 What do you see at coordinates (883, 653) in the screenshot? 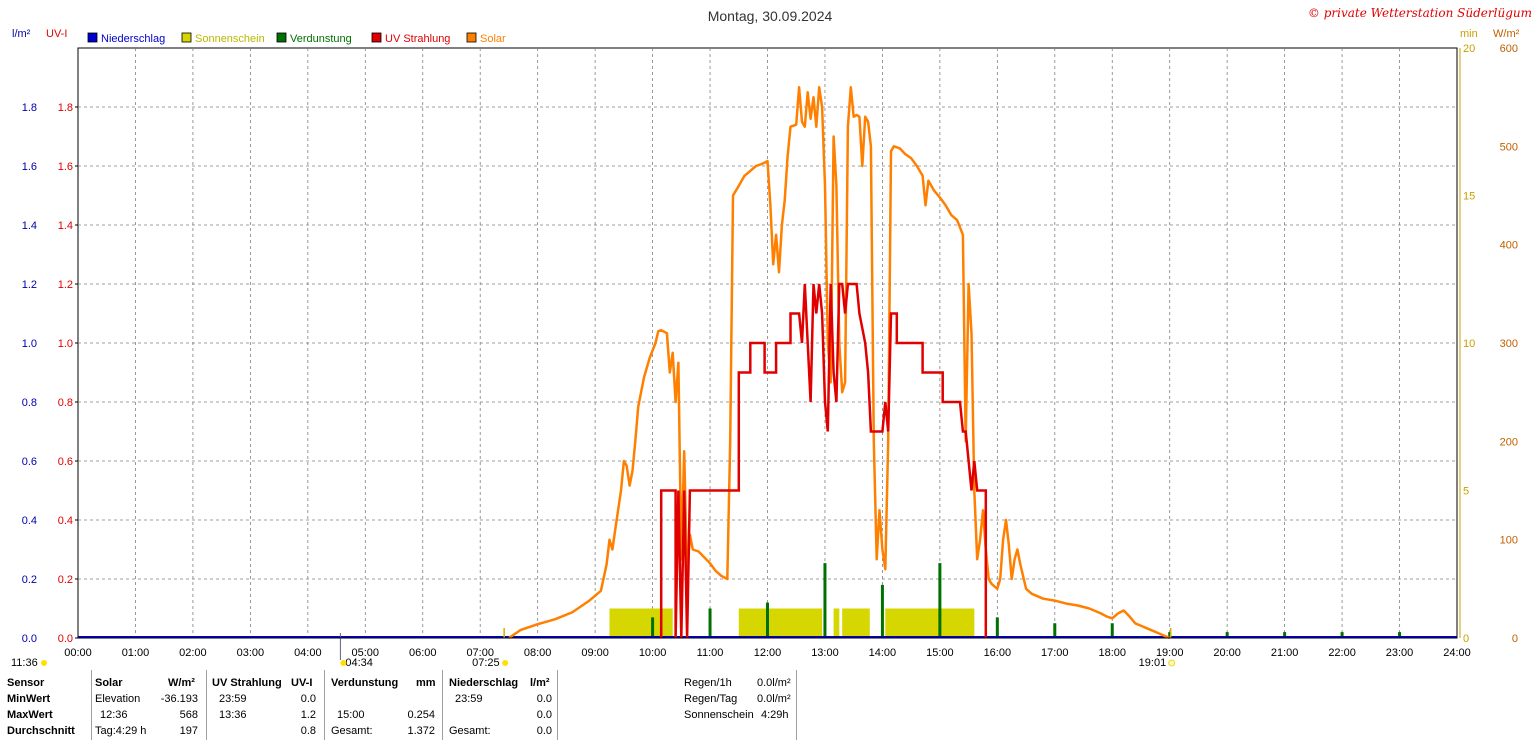
I see `x-tick-label: 14:00` at bounding box center [883, 653].